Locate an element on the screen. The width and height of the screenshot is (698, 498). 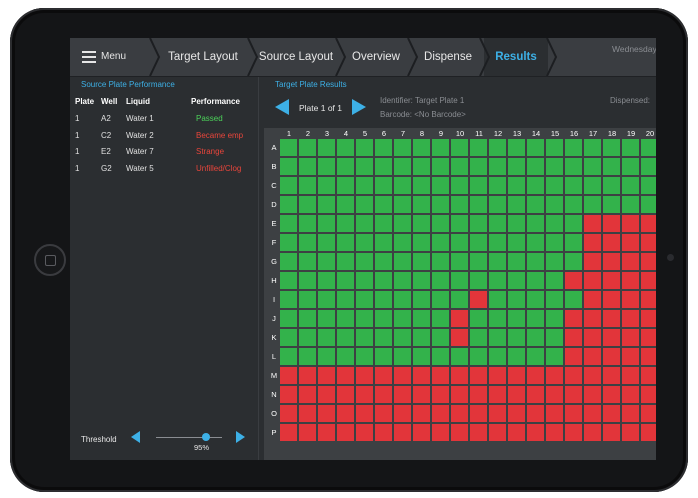
menu-button: Menu is located at coordinates (112, 57).